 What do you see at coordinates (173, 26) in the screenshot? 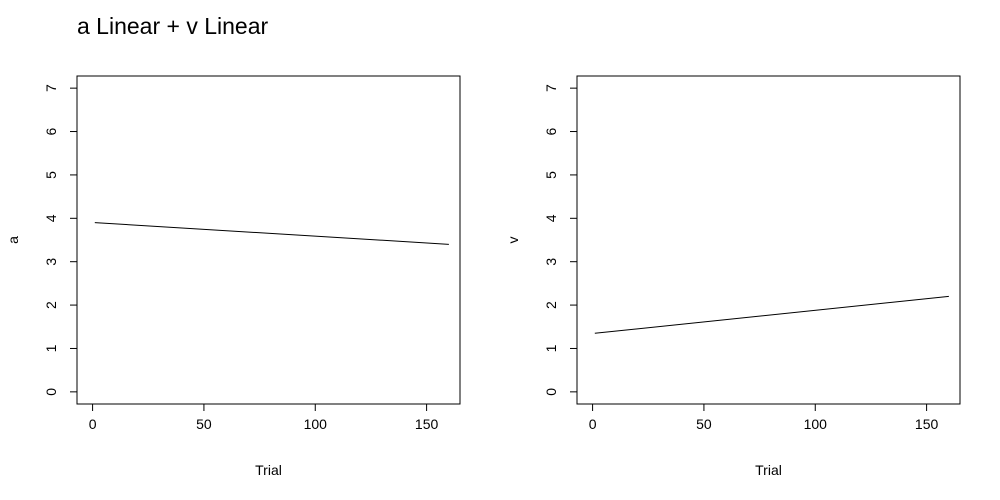
I see `page-title: a Linear + v Linear` at bounding box center [173, 26].